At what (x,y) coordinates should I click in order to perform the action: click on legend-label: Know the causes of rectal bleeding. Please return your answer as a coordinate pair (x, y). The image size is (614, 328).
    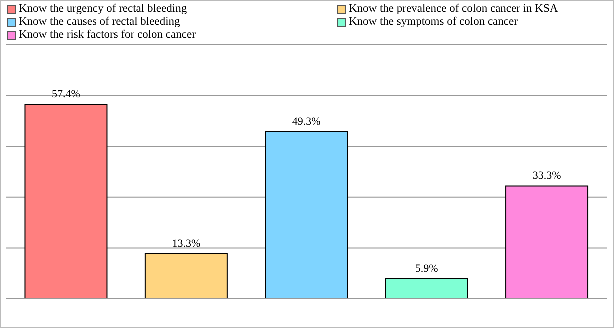
    Looking at the image, I should click on (99, 22).